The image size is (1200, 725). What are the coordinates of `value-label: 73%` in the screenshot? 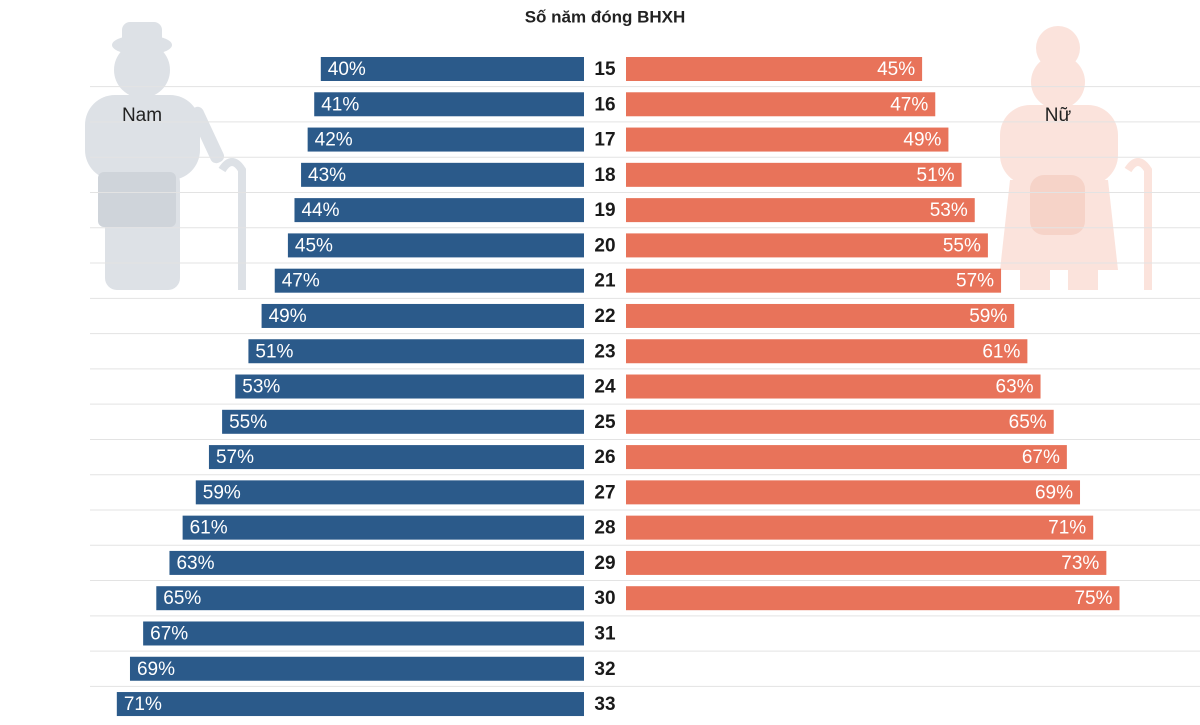 It's located at (1080, 563).